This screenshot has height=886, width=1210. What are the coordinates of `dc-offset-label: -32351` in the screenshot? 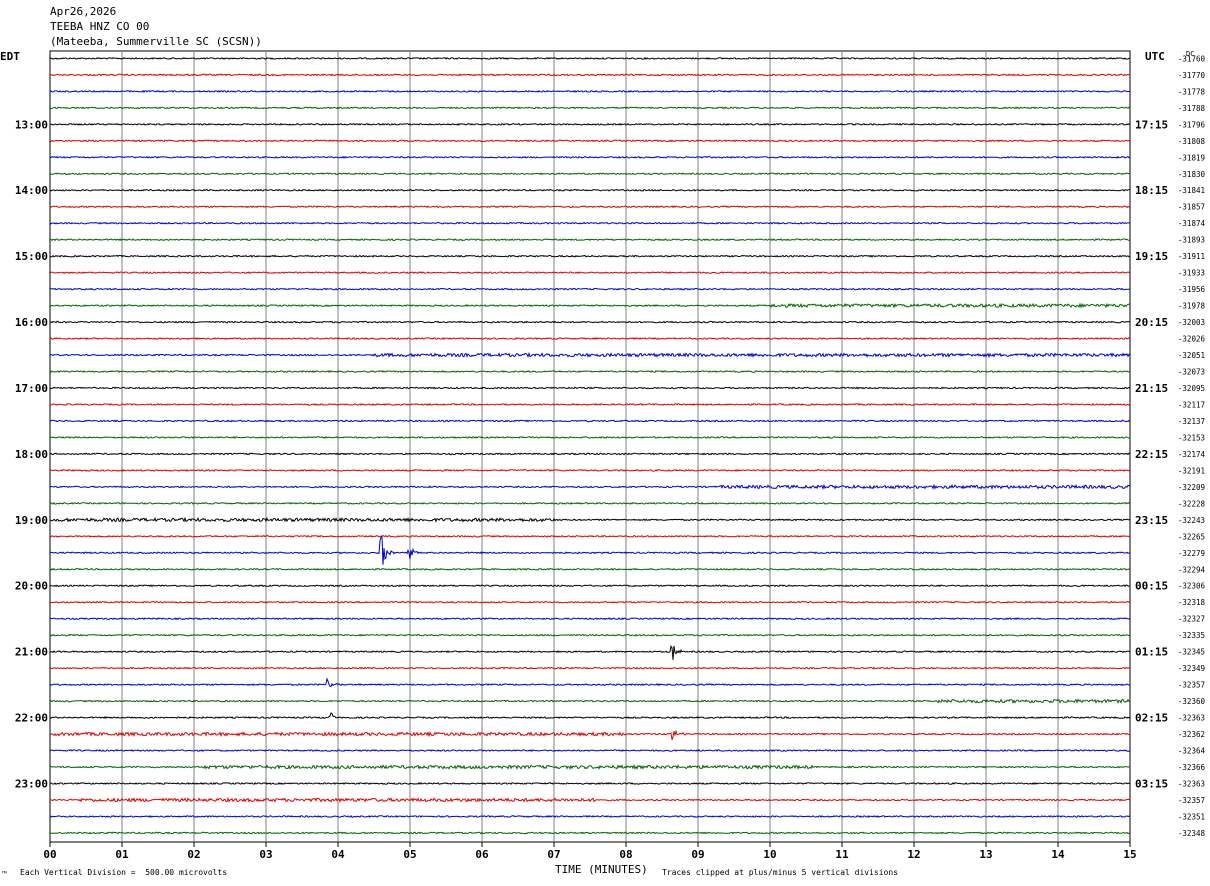 It's located at (1191, 816).